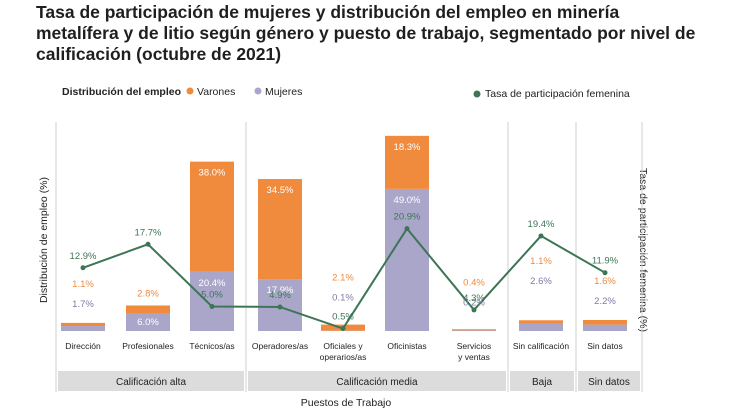  Describe the element at coordinates (212, 173) in the screenshot. I see `data-label-varones: 38.0%` at that location.